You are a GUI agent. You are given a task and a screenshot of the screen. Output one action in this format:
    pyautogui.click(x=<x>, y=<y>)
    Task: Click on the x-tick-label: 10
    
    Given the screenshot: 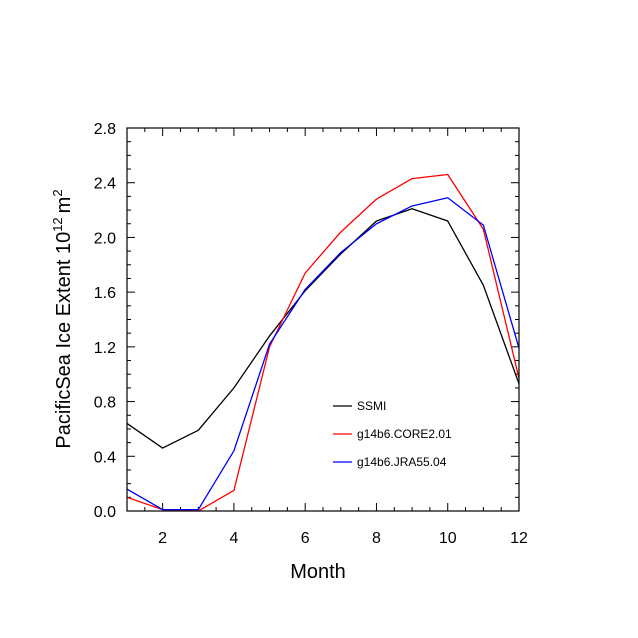 What is the action you would take?
    pyautogui.click(x=448, y=538)
    